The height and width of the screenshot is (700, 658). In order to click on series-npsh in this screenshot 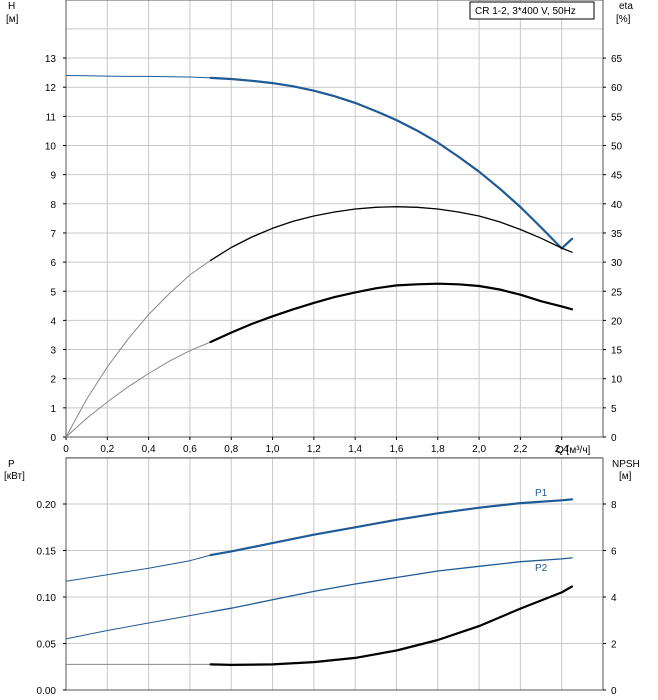, I will do `click(320, 625)`.